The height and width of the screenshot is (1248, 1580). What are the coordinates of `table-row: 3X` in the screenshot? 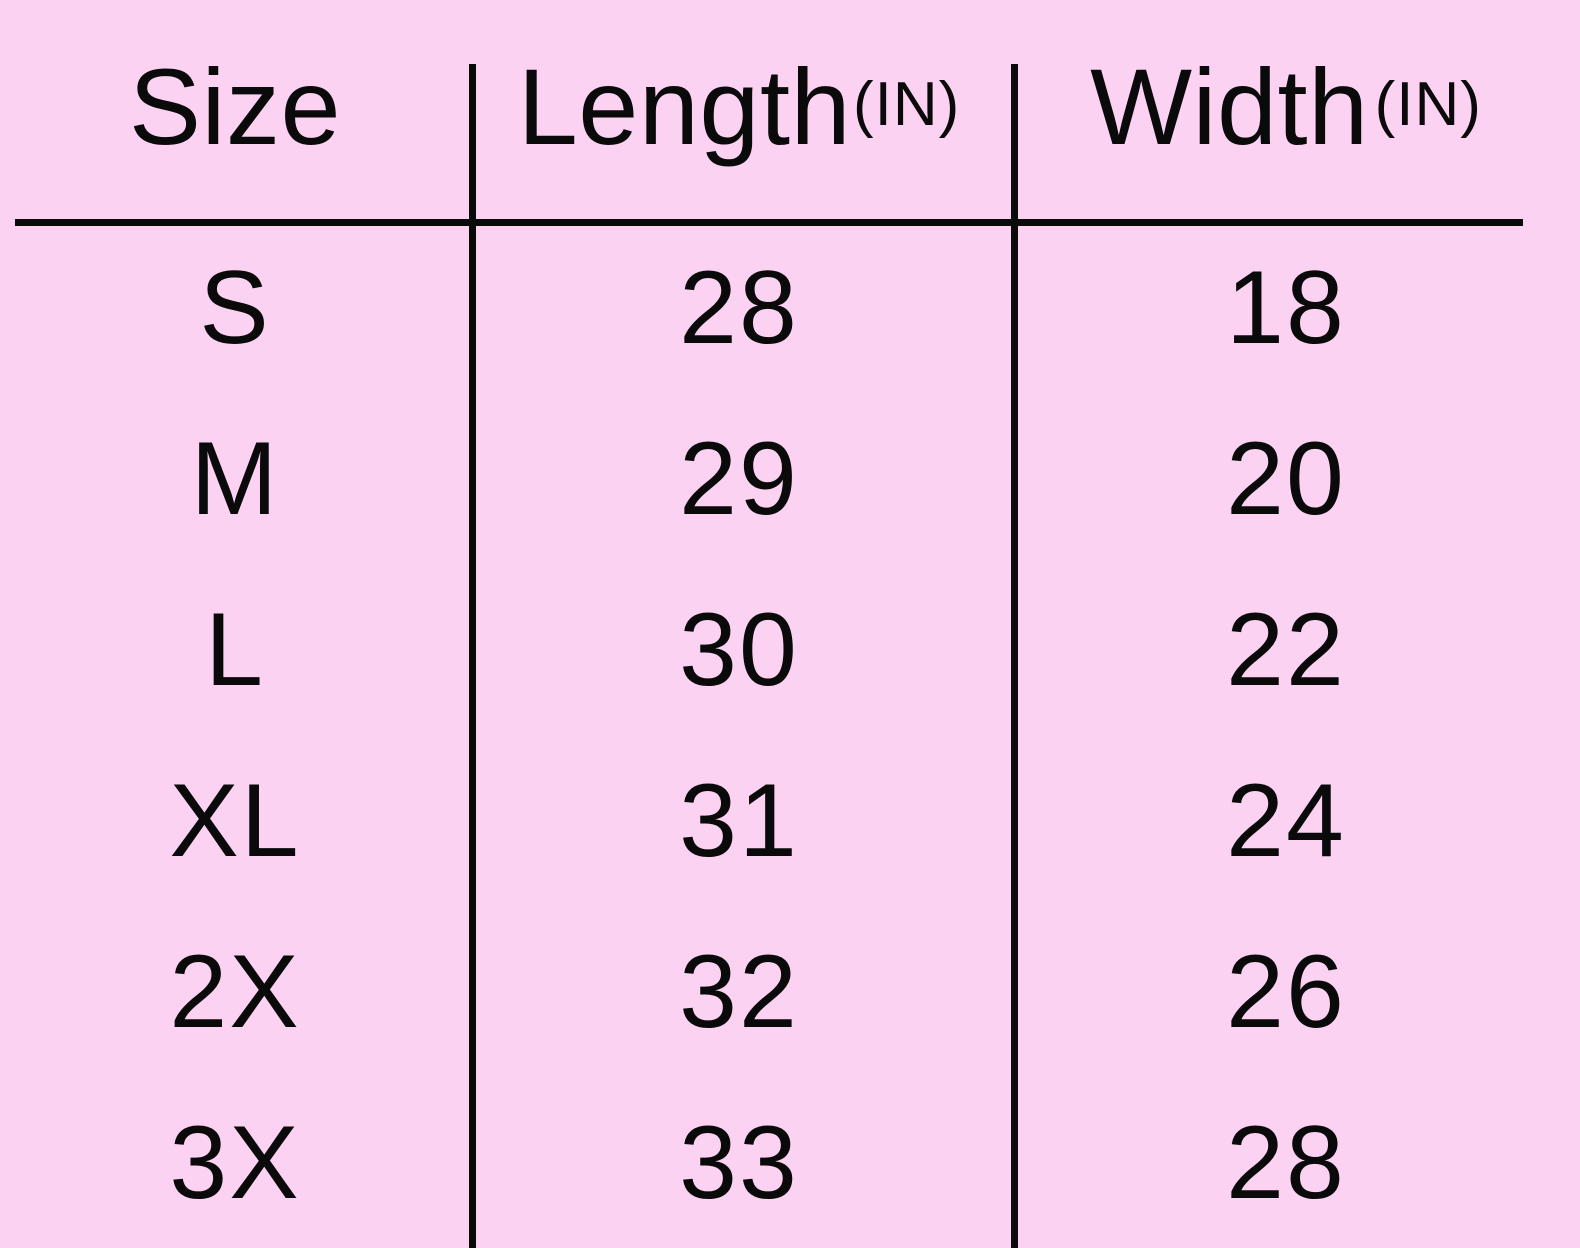 It's located at (236, 1162).